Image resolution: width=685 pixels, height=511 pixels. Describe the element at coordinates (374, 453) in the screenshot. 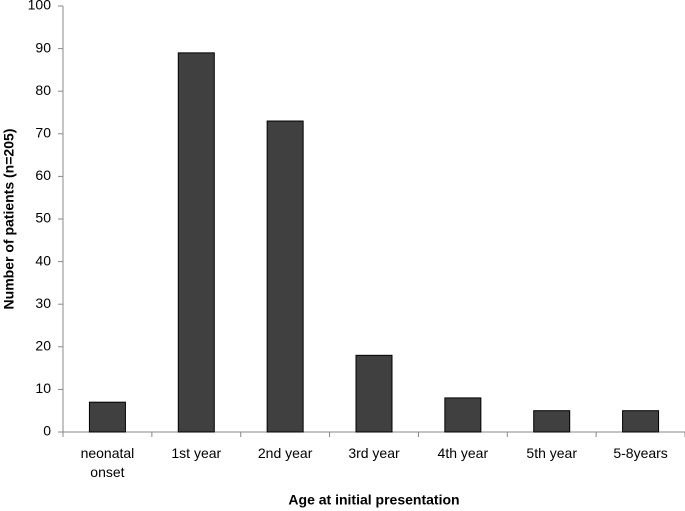

I see `x-tick-label: 3rd year` at that location.